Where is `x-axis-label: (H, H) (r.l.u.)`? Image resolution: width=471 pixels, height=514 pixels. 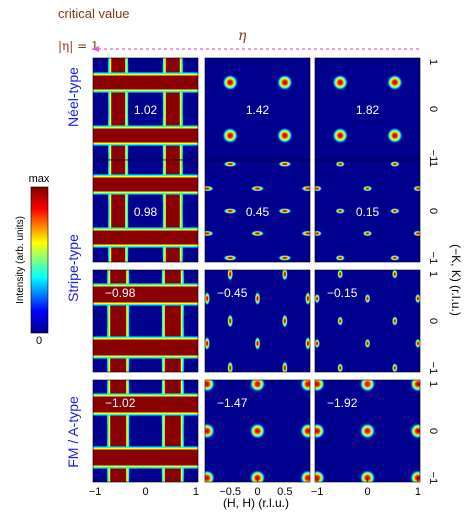
x-axis-label: (H, H) (r.l.u.) is located at coordinates (256, 503).